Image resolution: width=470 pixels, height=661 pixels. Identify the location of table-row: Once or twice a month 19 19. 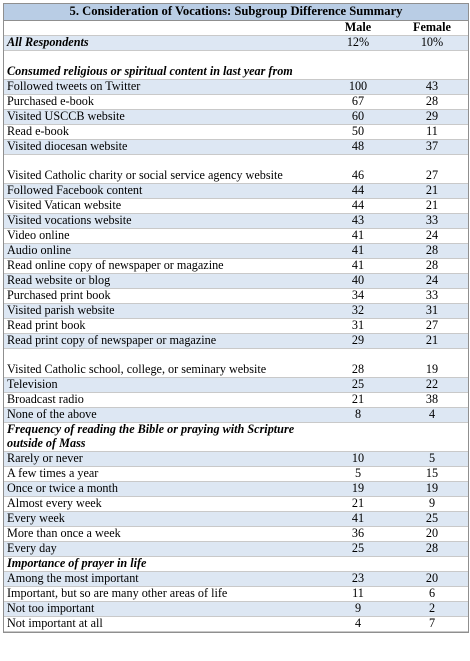
(236, 488).